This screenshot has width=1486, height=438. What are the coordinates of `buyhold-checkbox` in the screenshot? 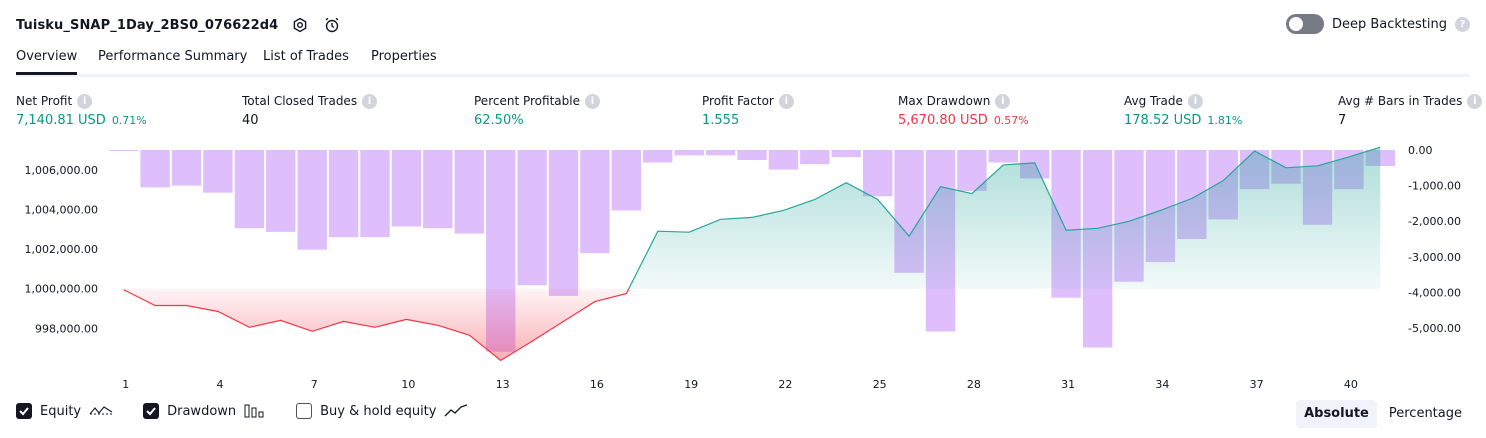 It's located at (304, 411).